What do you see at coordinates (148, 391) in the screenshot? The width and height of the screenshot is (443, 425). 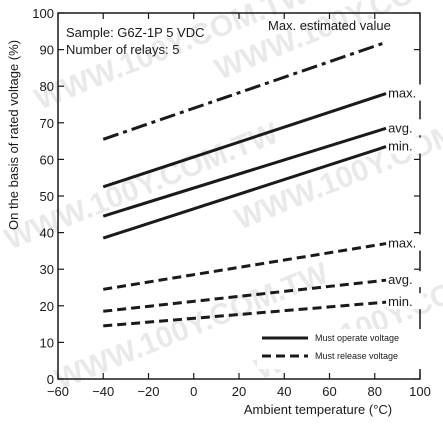 I see `x-tick-label: −20` at bounding box center [148, 391].